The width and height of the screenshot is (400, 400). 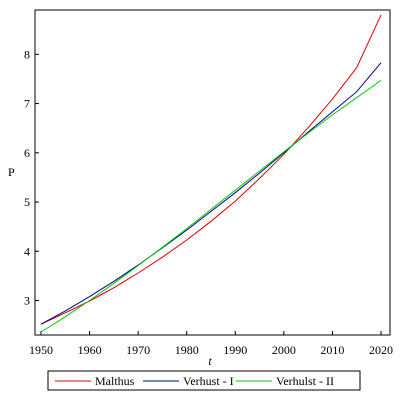 I want to click on y-axis-label: P, so click(x=11, y=172).